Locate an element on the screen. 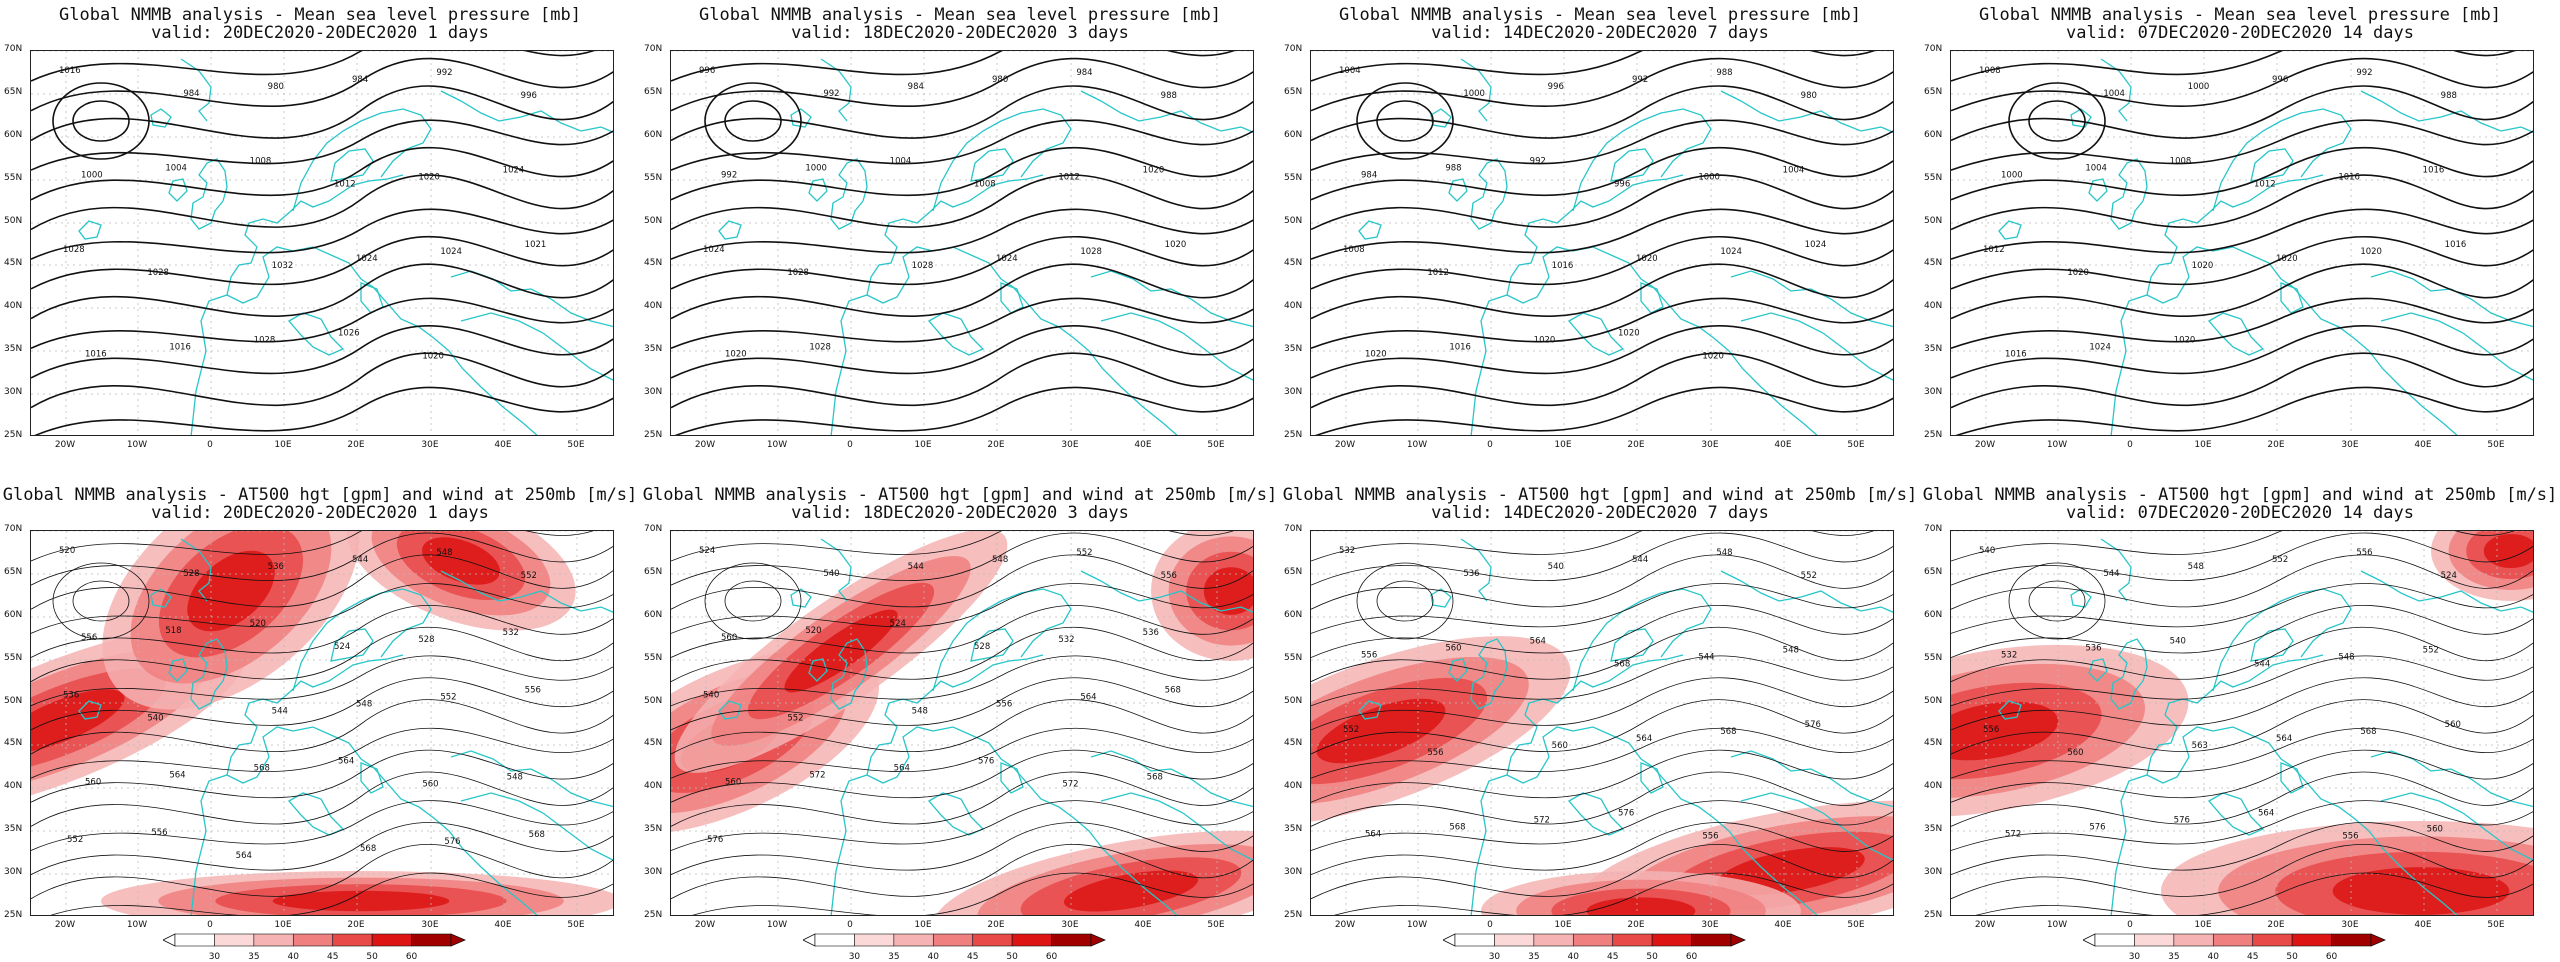 The image size is (2560, 962). contour-label: 524 is located at coordinates (898, 624).